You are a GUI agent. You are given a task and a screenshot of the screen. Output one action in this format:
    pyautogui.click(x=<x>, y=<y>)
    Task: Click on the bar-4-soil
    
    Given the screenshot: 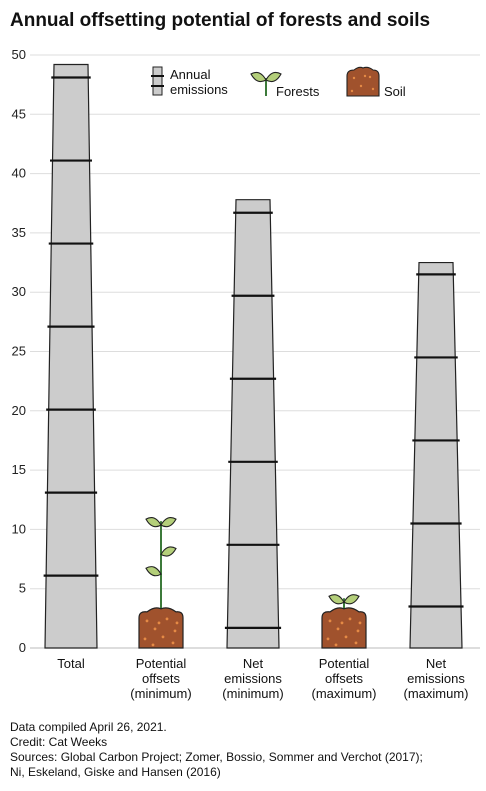 What is the action you would take?
    pyautogui.click(x=344, y=628)
    